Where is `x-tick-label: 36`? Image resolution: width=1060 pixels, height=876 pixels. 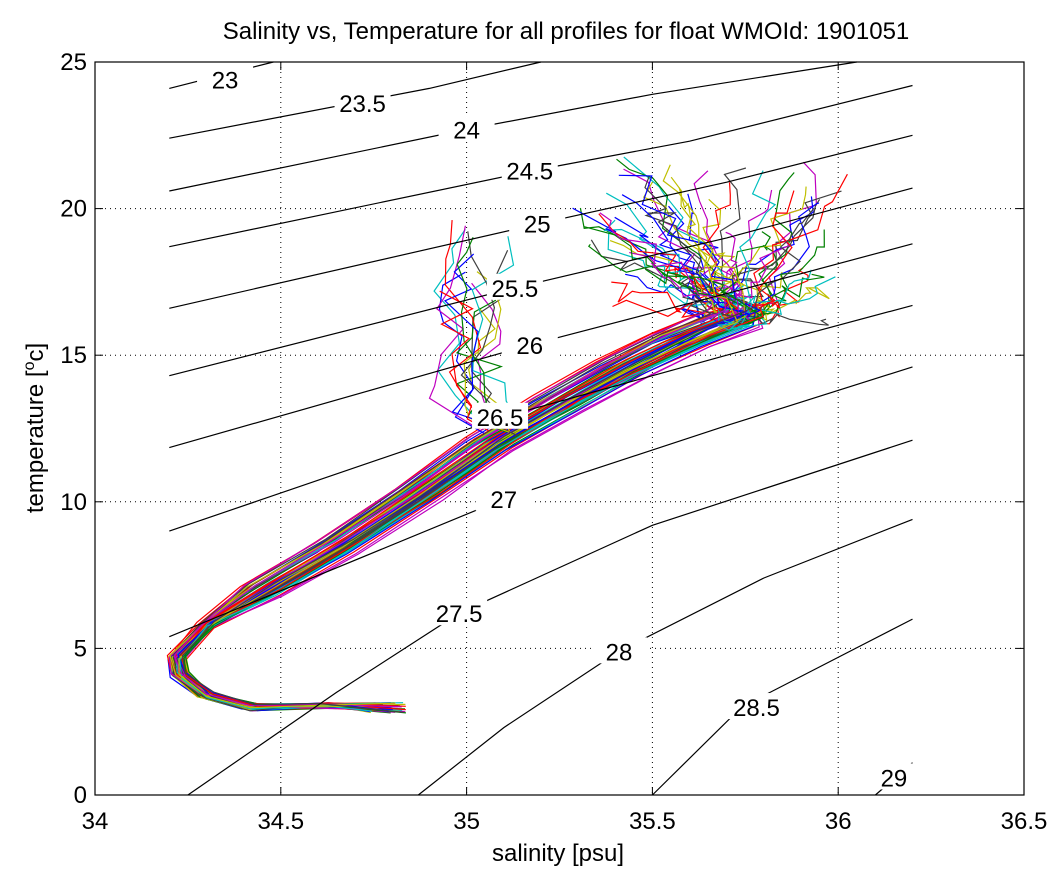
x-tick-label: 36 is located at coordinates (838, 821).